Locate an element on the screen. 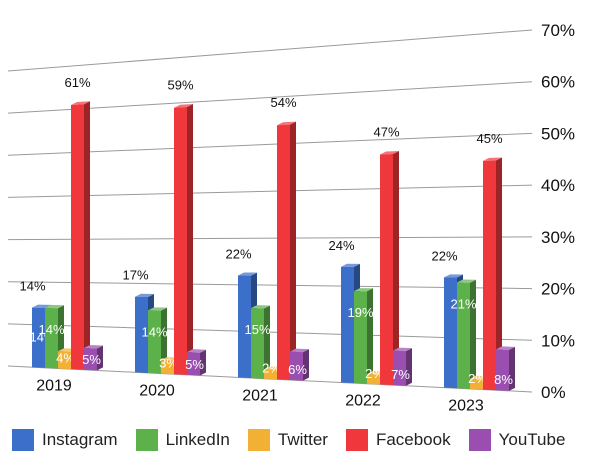 The image size is (614, 464). data-label: 17% is located at coordinates (135, 275).